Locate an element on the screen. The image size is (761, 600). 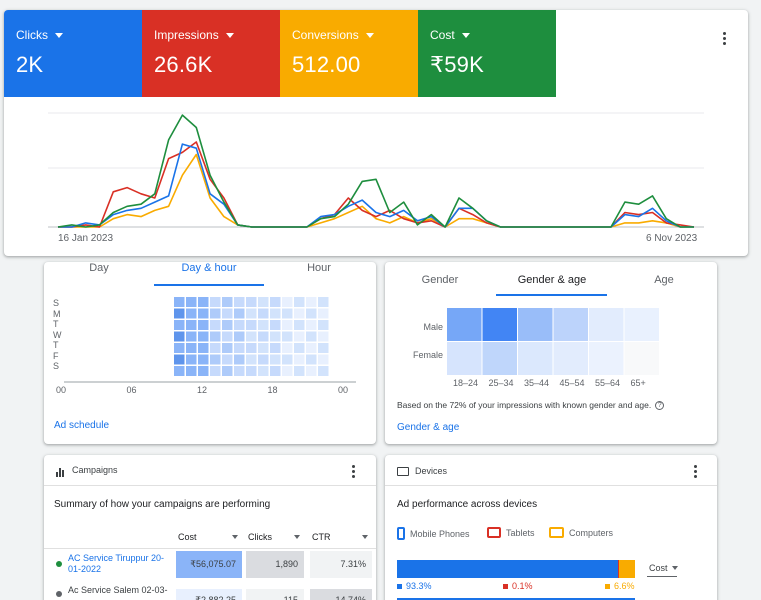
hour-label: 18 is located at coordinates (272, 390).